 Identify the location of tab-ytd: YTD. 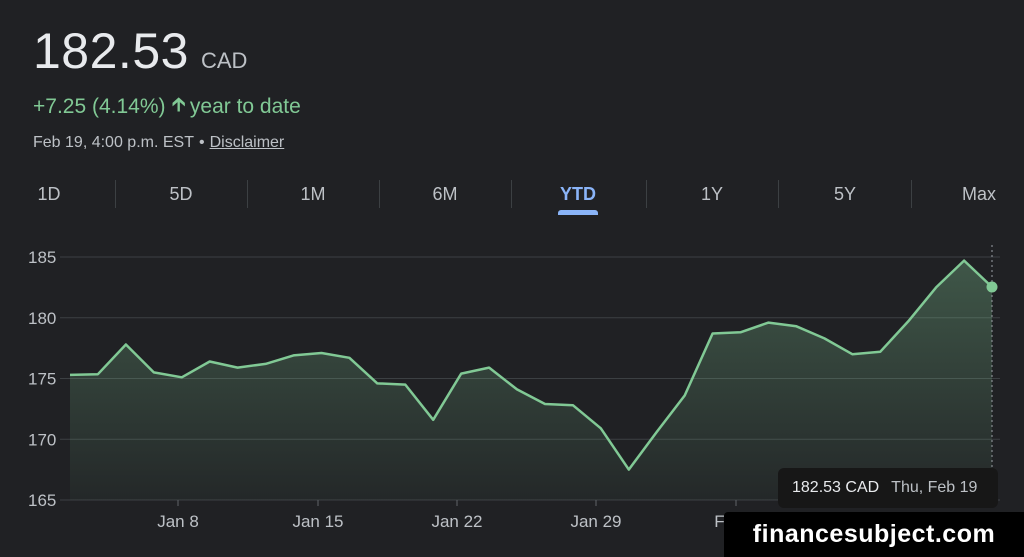
(578, 194).